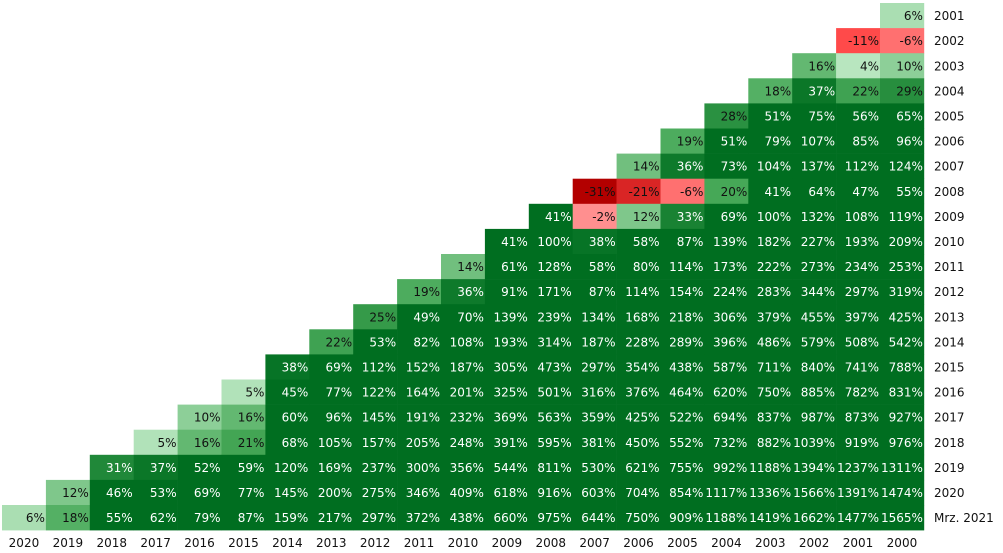  Describe the element at coordinates (602, 267) in the screenshot. I see `cell-value-label: 58%` at that location.